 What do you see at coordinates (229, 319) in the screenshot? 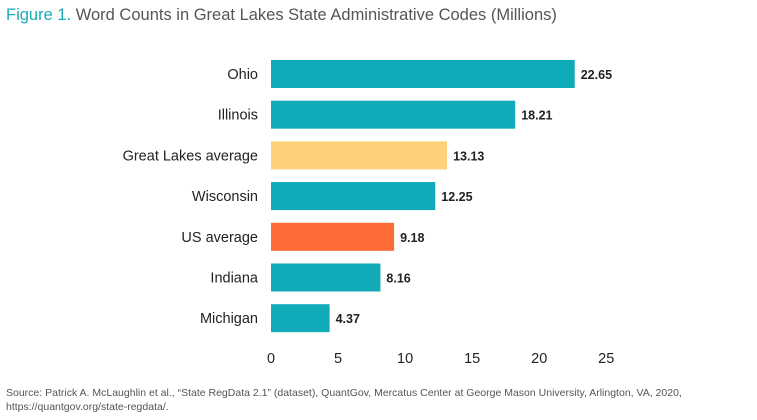
I see `category-label-michigan: Michigan` at bounding box center [229, 319].